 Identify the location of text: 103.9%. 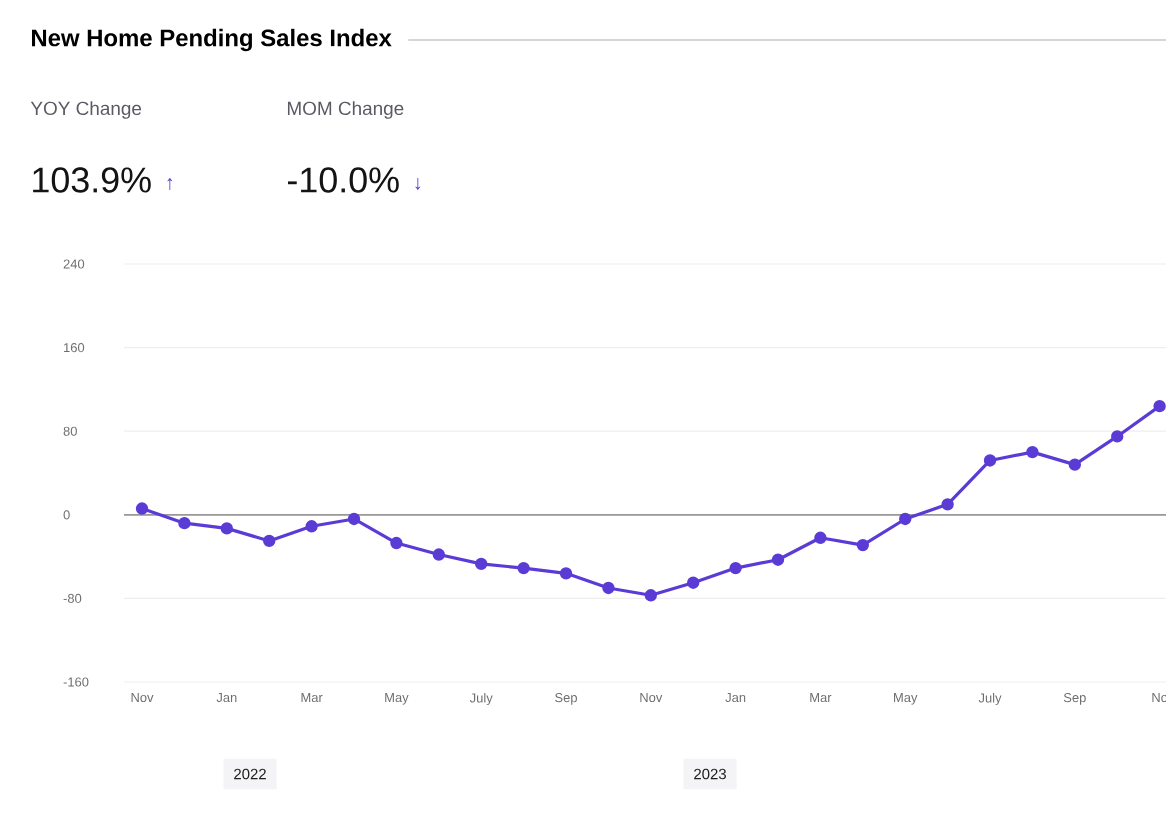
(92, 180).